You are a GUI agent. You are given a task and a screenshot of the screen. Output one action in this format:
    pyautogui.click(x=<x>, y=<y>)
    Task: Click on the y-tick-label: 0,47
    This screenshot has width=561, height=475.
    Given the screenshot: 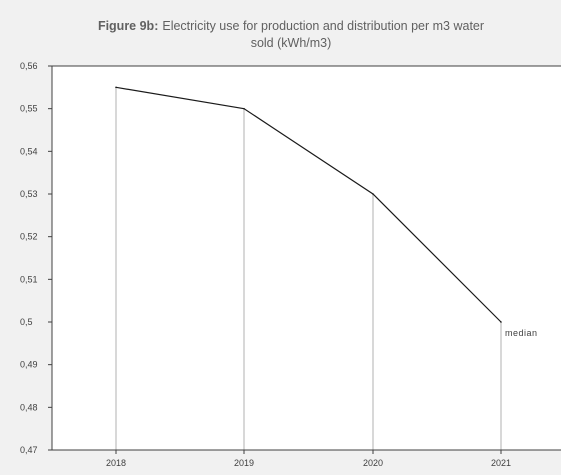 What is the action you would take?
    pyautogui.click(x=29, y=450)
    